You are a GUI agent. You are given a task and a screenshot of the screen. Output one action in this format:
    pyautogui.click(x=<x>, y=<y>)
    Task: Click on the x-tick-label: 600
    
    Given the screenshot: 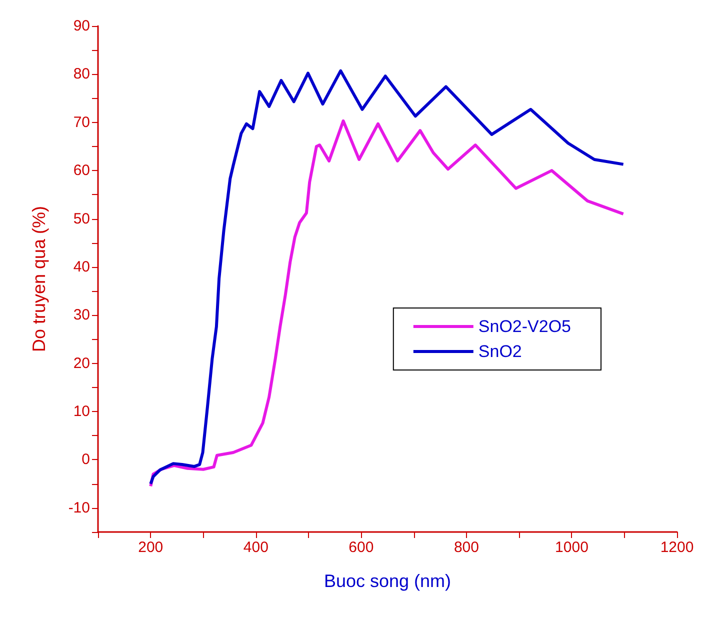 What is the action you would take?
    pyautogui.click(x=361, y=547)
    